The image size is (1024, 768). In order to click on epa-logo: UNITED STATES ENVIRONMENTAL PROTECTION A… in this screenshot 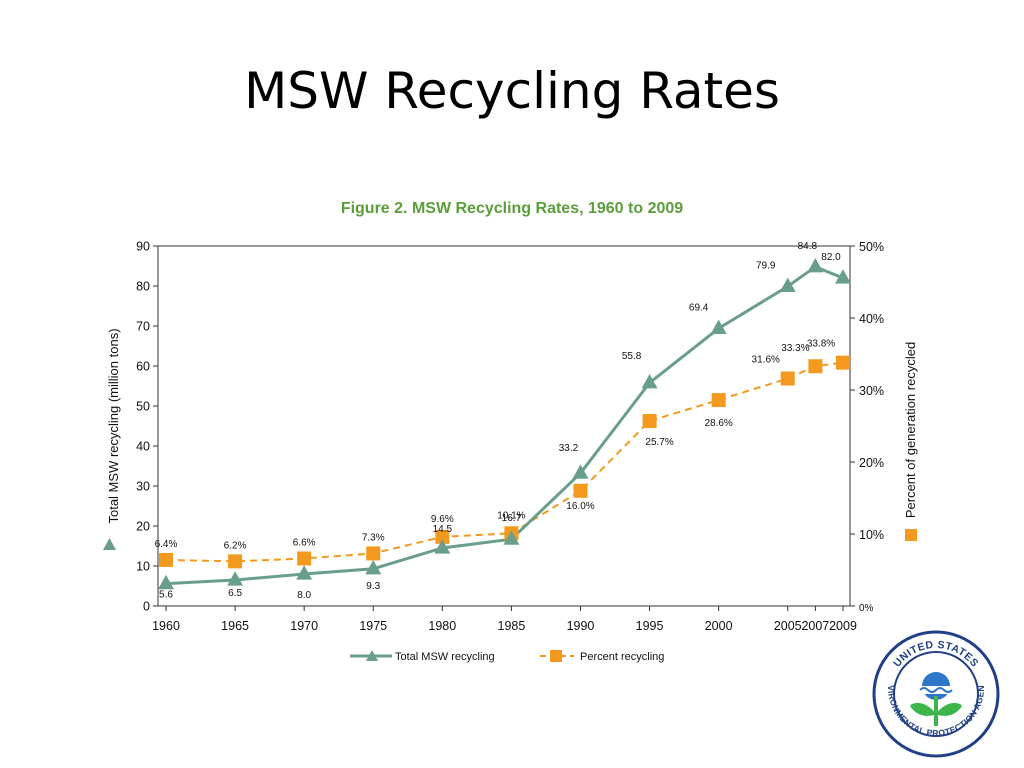, I will do `click(936, 694)`.